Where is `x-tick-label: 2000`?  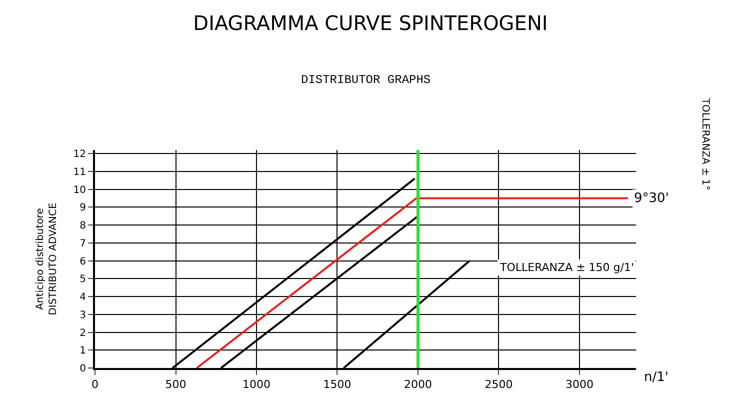 x-tick-label: 2000 is located at coordinates (418, 385).